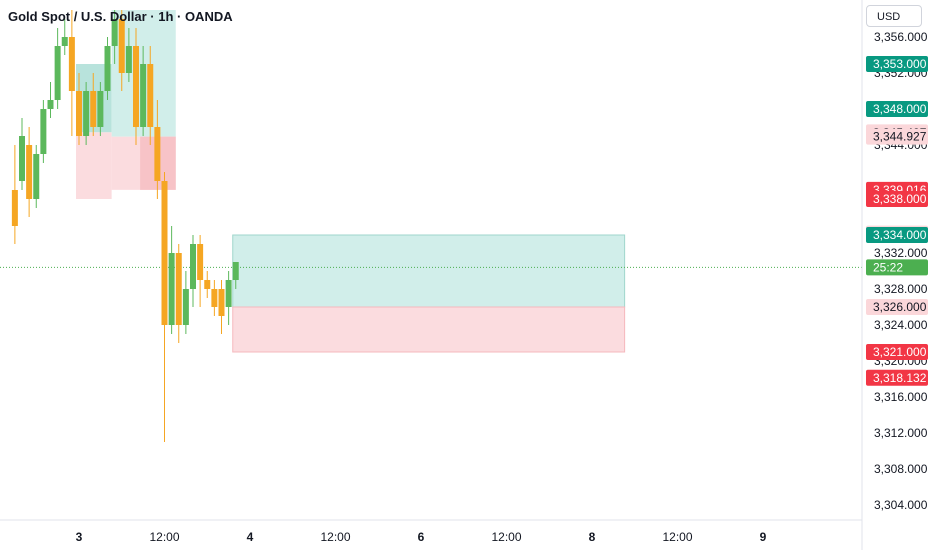 Image resolution: width=932 pixels, height=555 pixels. I want to click on price-label-badge: 3,334.000, so click(897, 235).